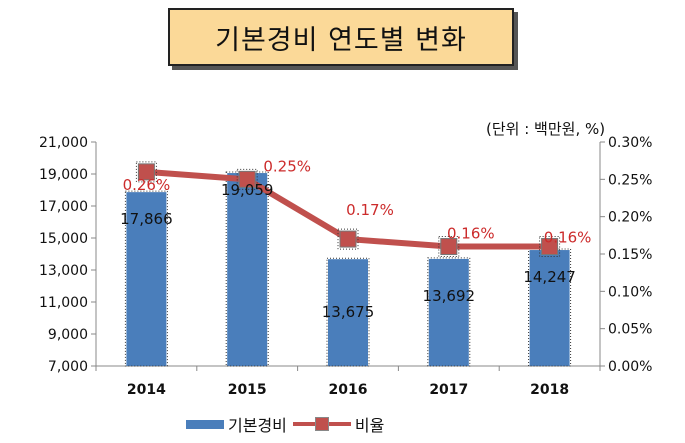  Describe the element at coordinates (68, 335) in the screenshot. I see `y-left-tick-label: 9,000` at that location.